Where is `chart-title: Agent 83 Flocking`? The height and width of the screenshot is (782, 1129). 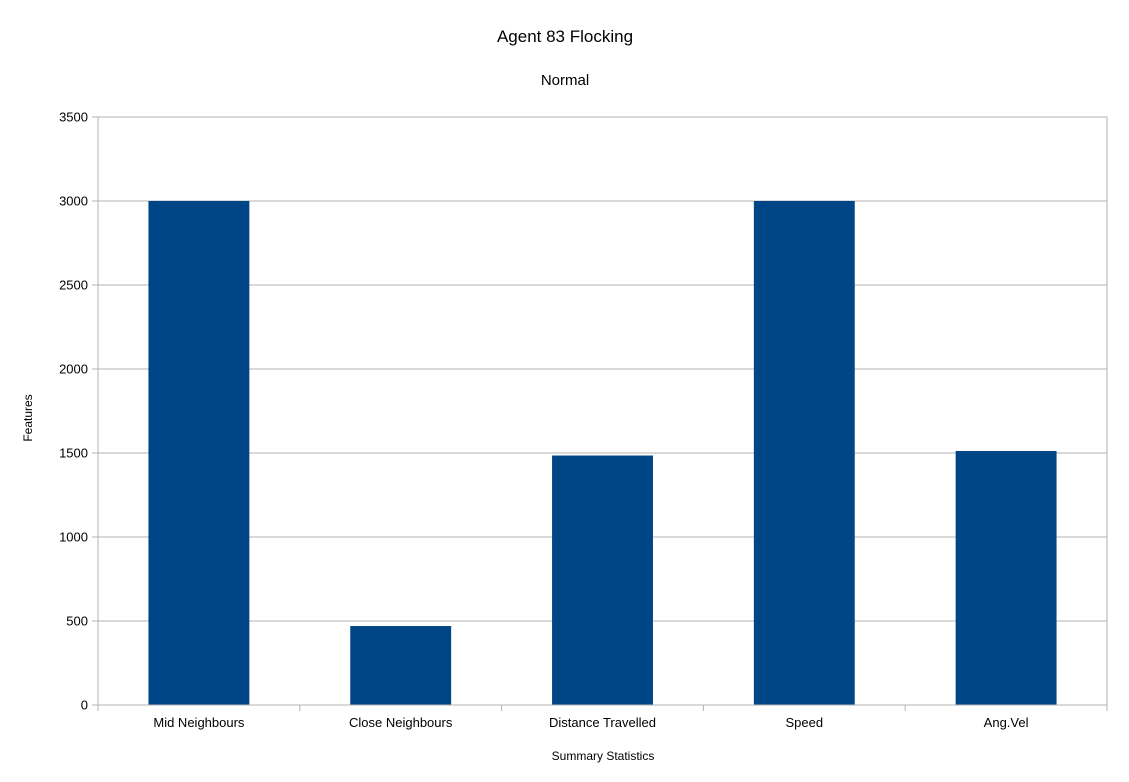 chart-title: Agent 83 Flocking is located at coordinates (565, 36).